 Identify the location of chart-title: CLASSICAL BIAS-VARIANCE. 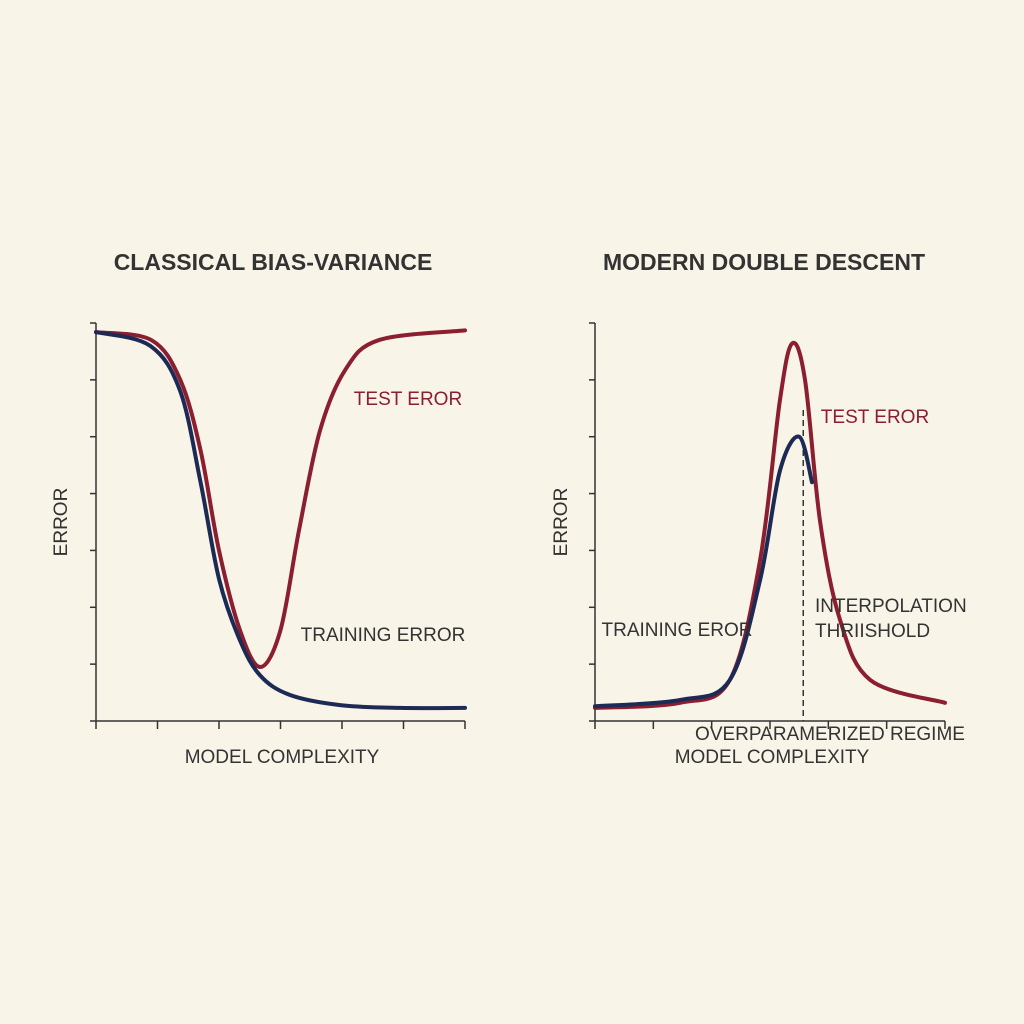
(273, 262).